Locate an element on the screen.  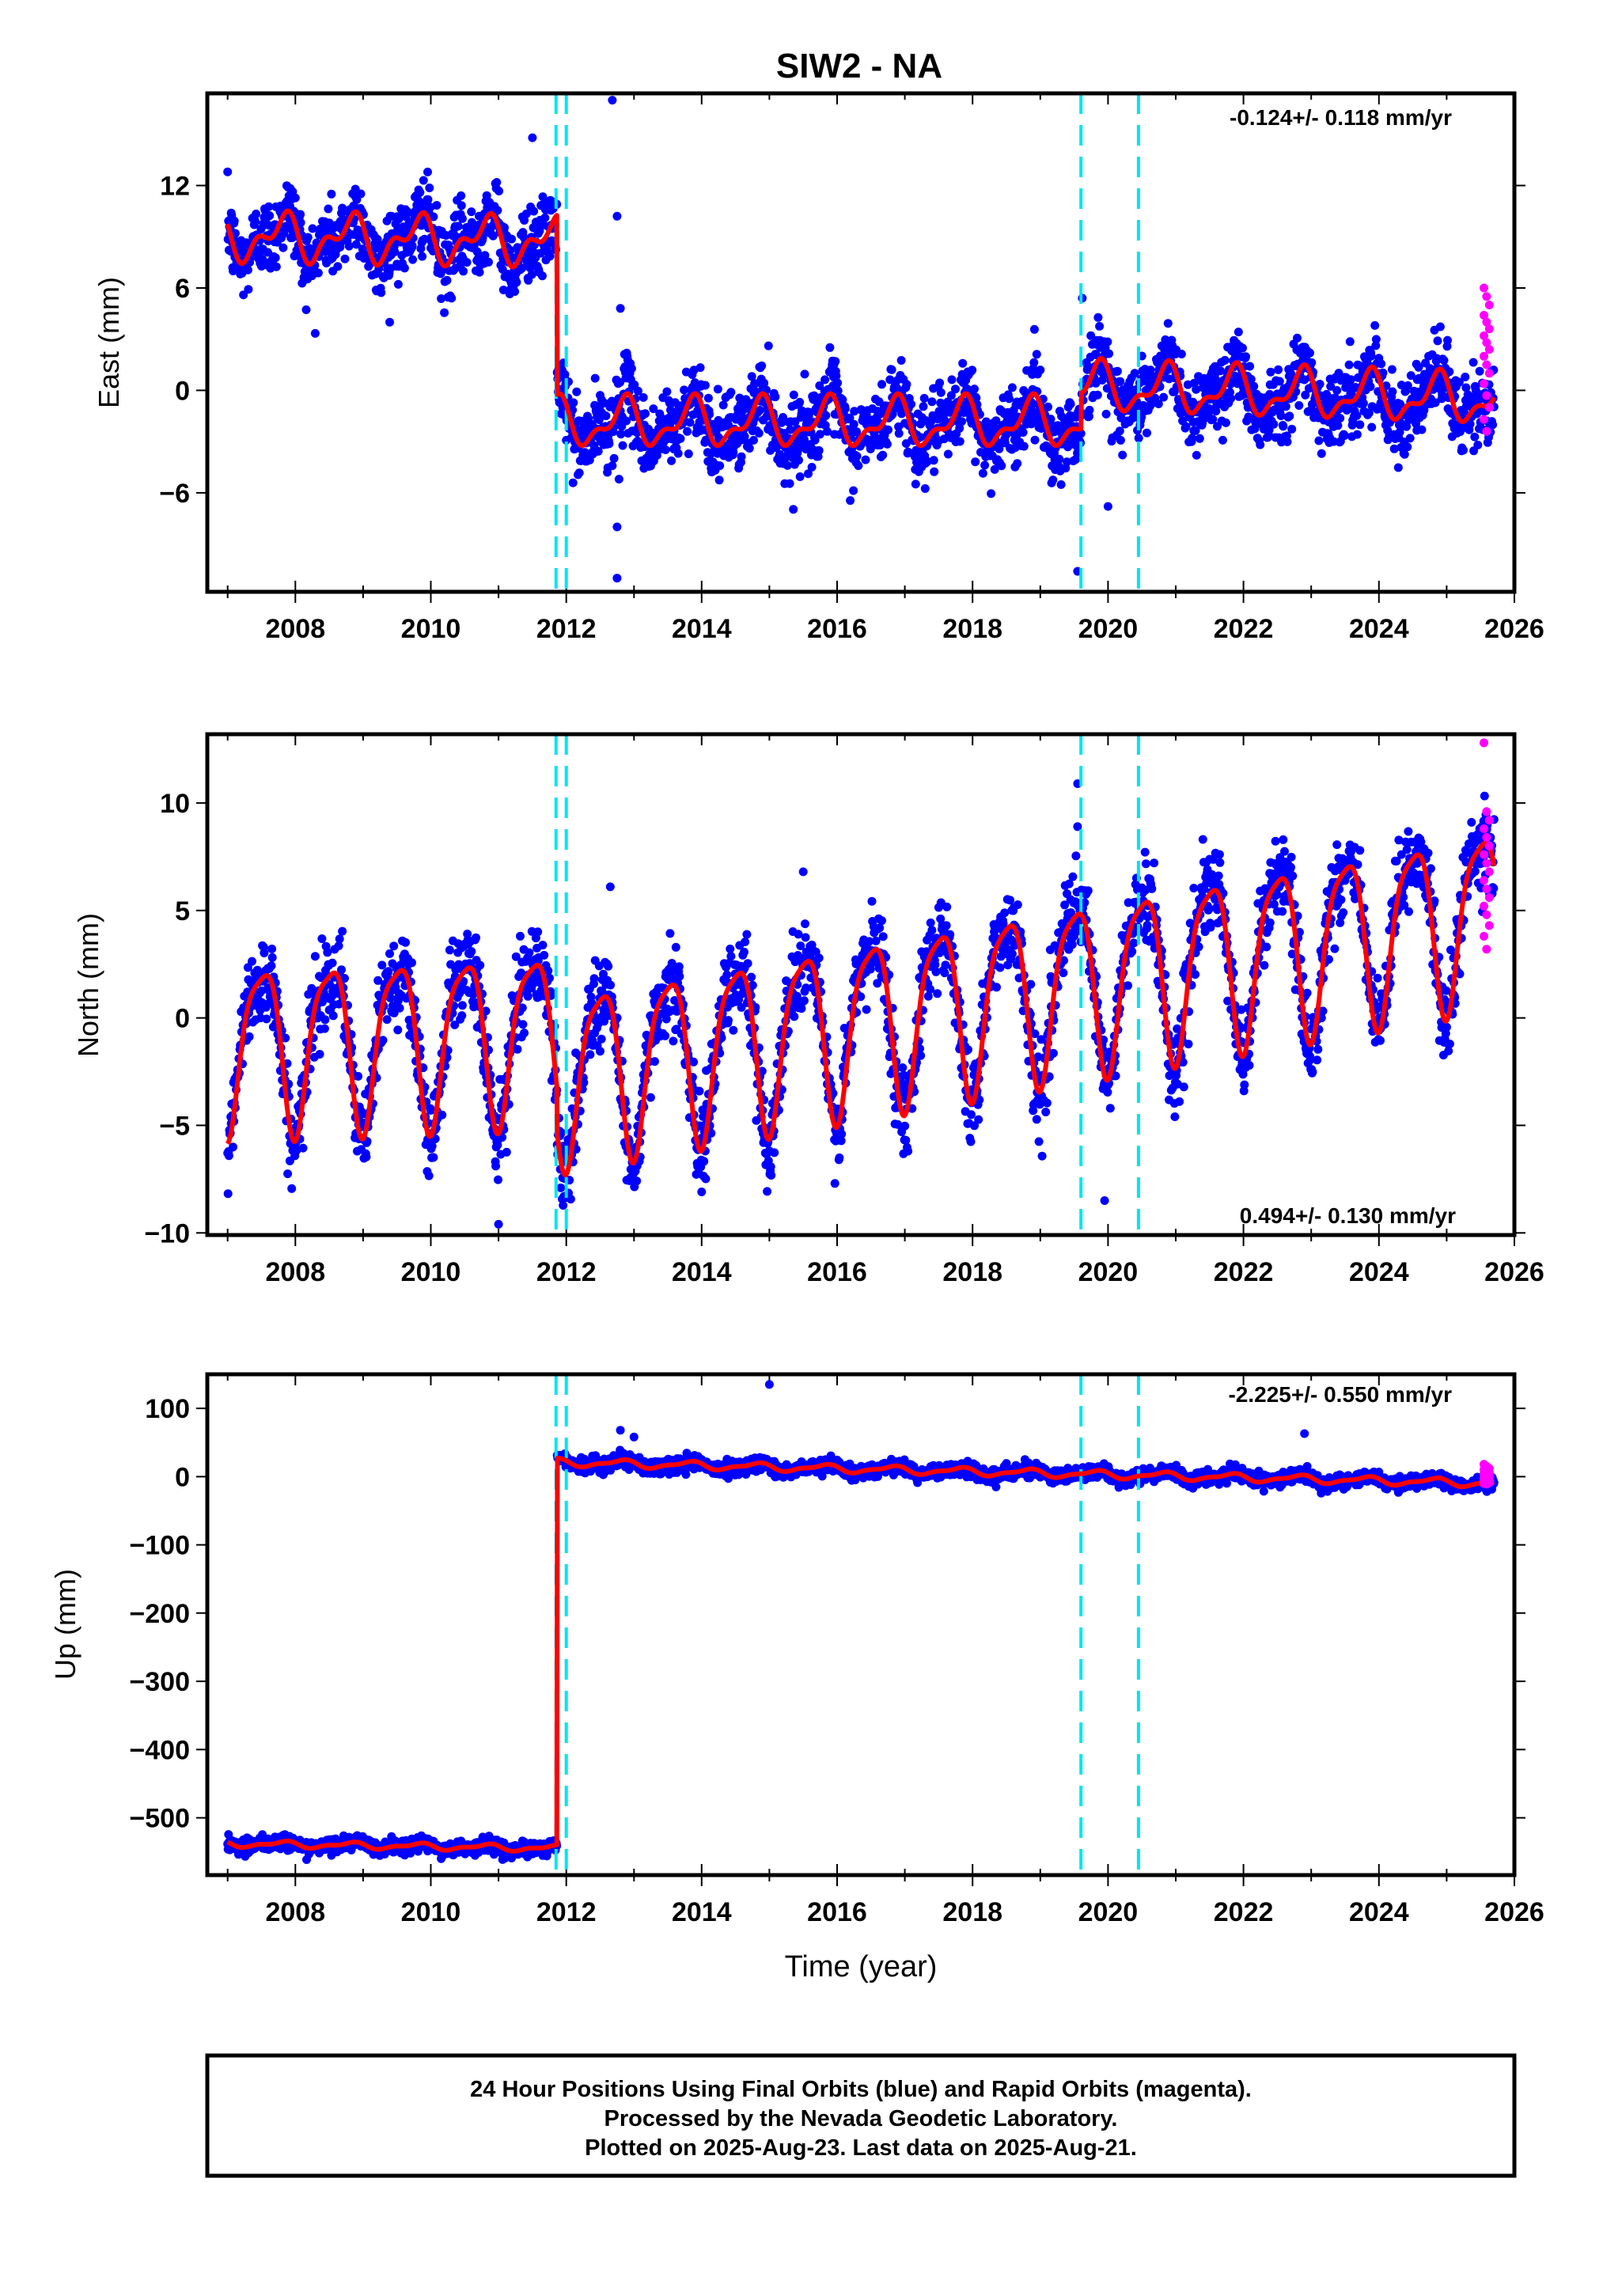
north-x-tick-label: 2026 is located at coordinates (1514, 1272).